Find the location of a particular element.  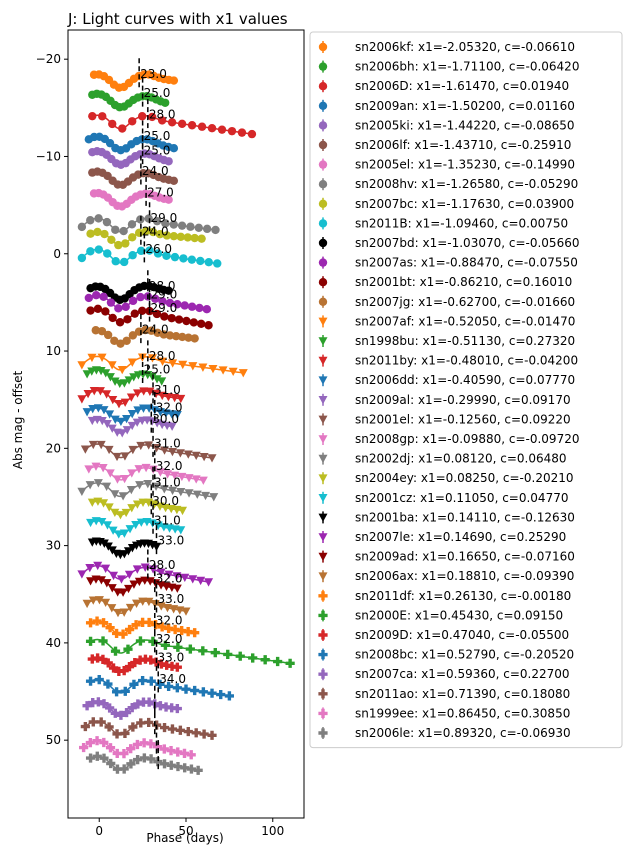

legend-entry: sn2007bd: x1=-1.03070, c=-0.05660 is located at coordinates (448, 243).